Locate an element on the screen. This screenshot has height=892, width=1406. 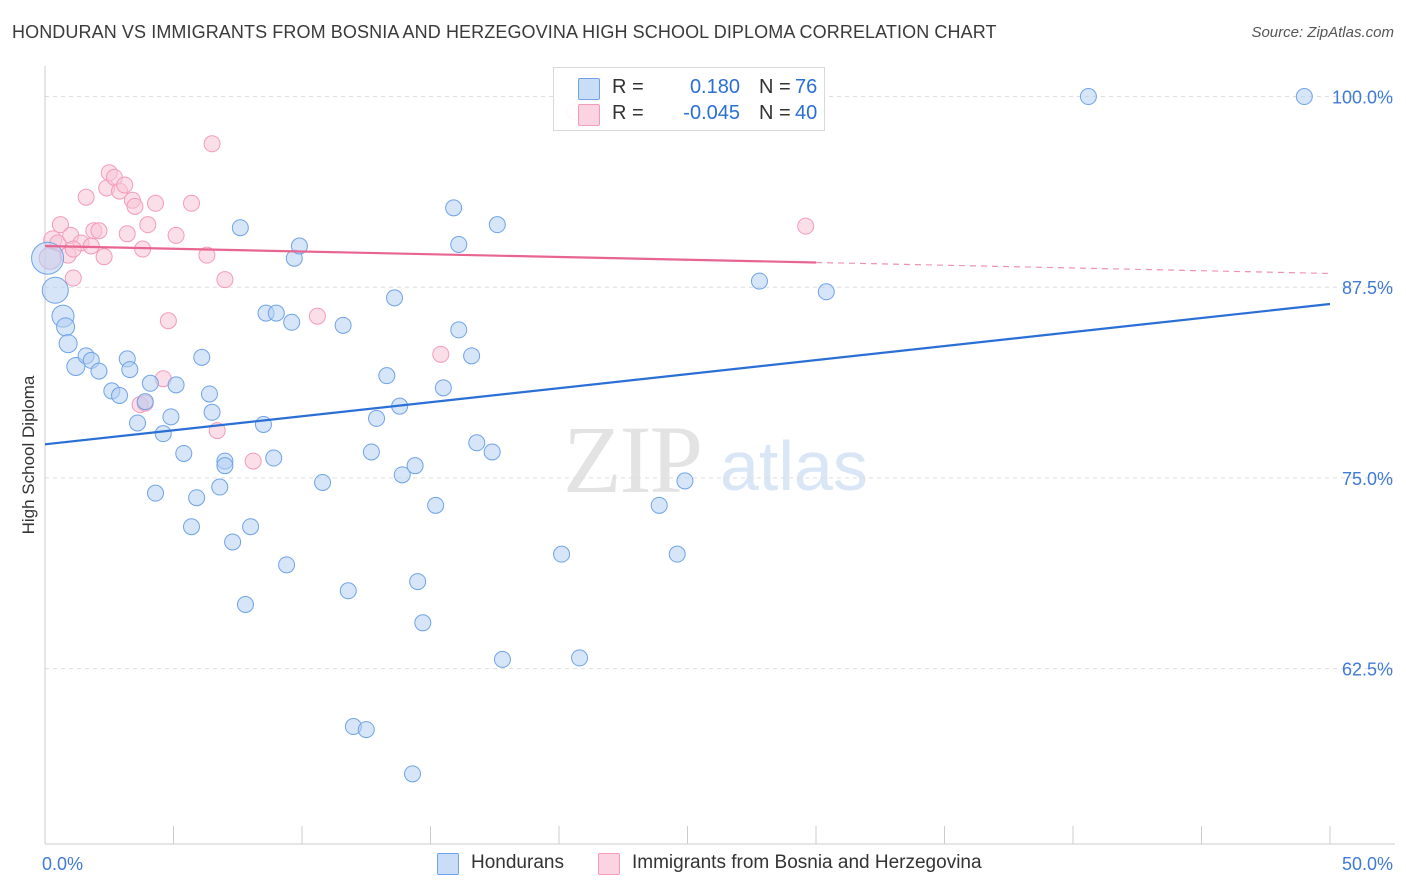
bosnia-trend-extension is located at coordinates (1073, 268).